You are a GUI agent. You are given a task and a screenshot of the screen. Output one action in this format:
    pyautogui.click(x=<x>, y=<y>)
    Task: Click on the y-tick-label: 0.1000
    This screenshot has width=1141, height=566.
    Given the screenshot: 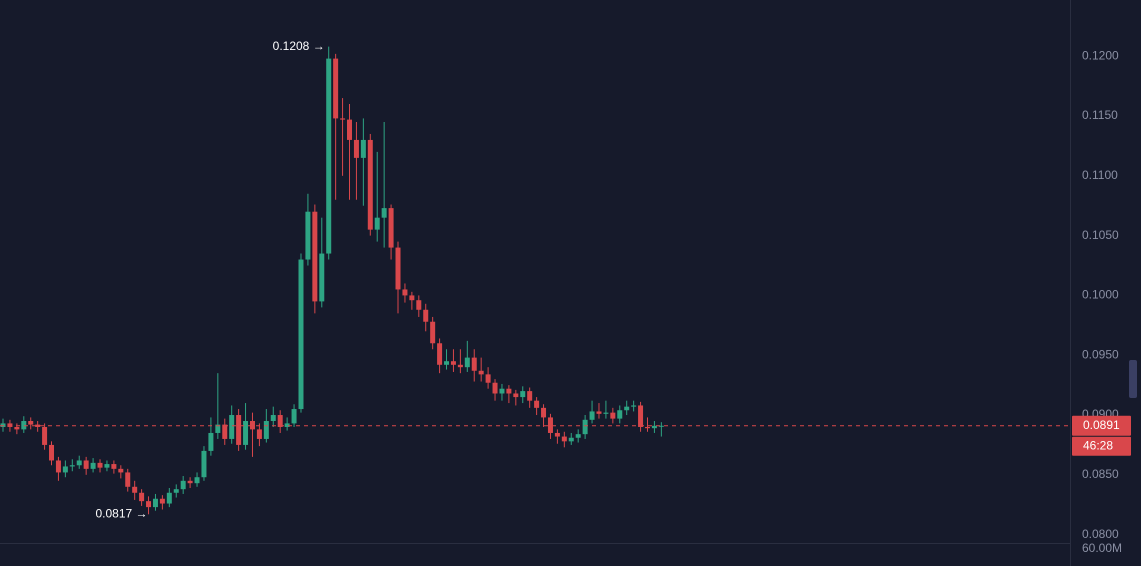 What is the action you would take?
    pyautogui.click(x=1100, y=295)
    